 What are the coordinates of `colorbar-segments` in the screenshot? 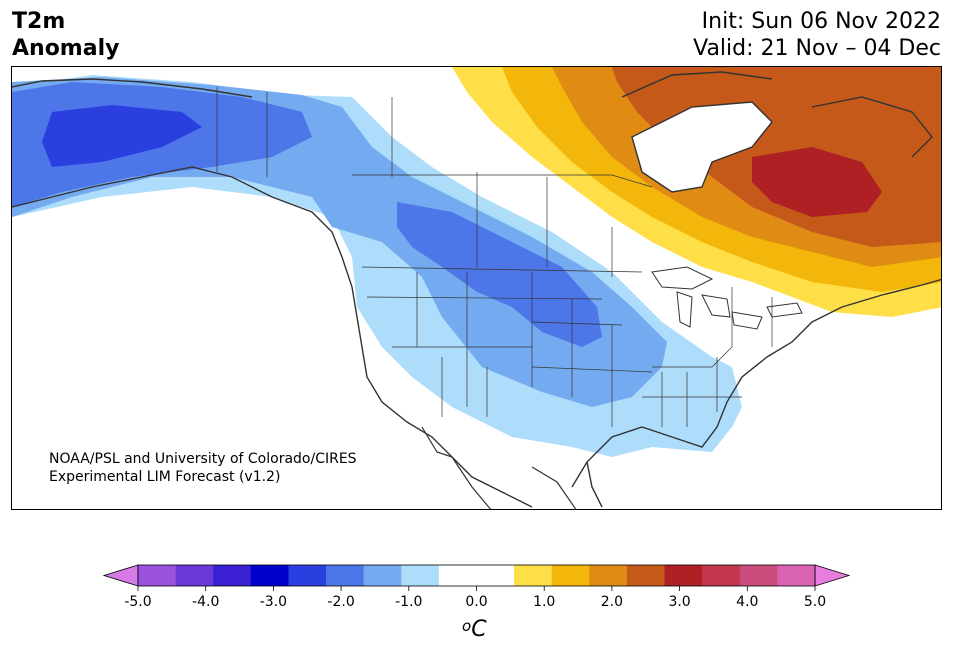 It's located at (476, 575).